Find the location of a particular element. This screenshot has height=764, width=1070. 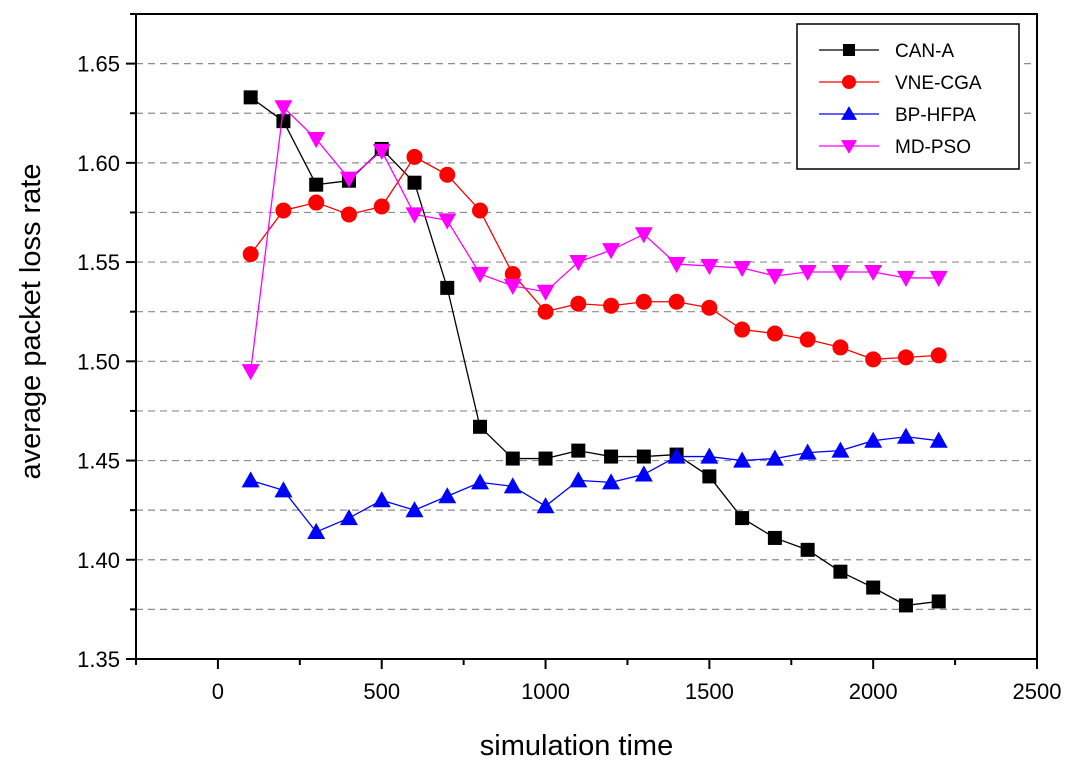

series-line-bp-hfpa is located at coordinates (594, 484).